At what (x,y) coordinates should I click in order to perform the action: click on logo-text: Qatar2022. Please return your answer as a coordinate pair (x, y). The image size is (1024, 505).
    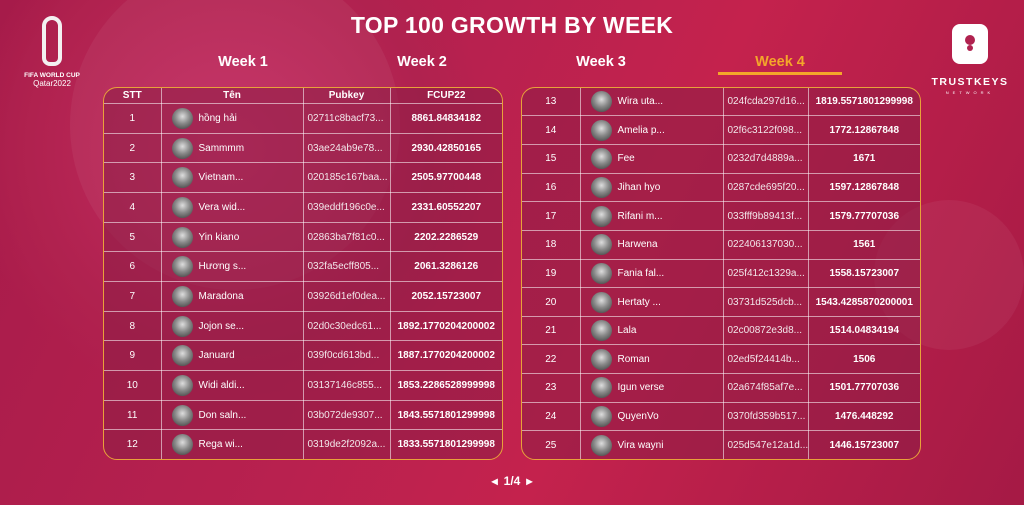
    Looking at the image, I should click on (52, 83).